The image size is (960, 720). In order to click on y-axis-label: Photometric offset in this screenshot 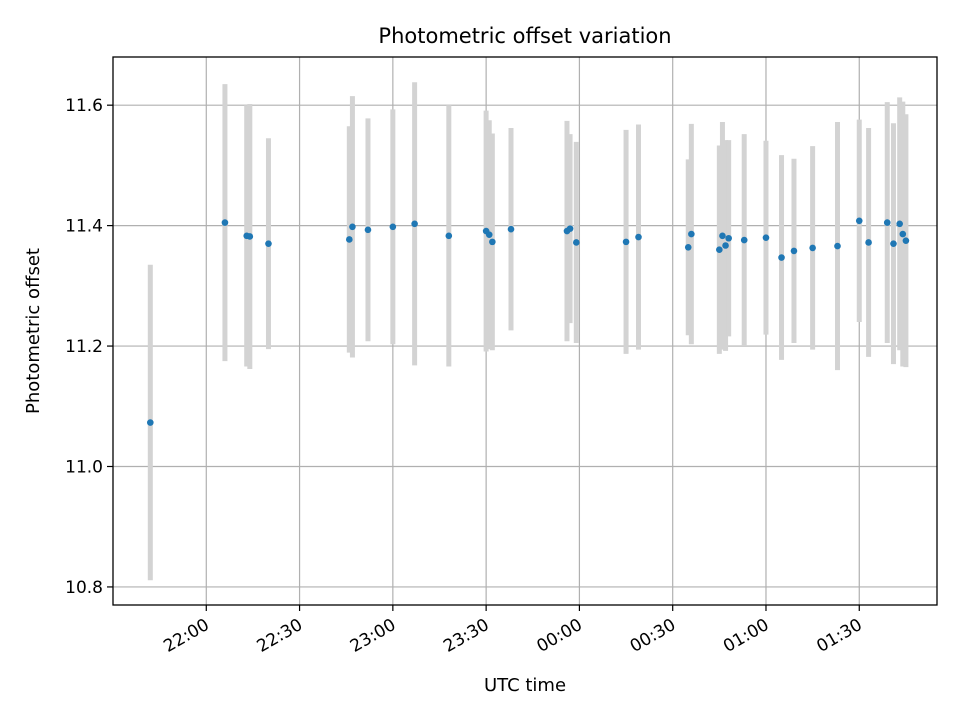, I will do `click(33, 331)`.